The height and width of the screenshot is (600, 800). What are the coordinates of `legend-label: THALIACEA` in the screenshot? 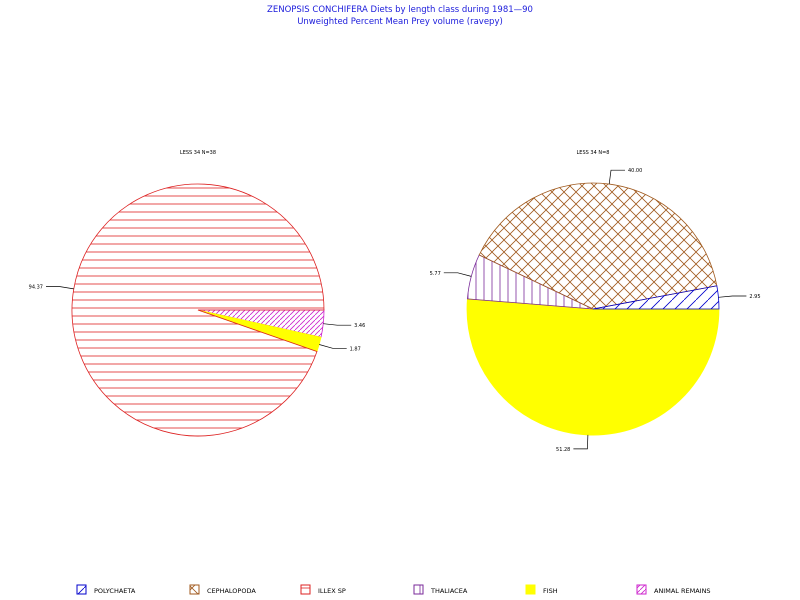 It's located at (449, 591).